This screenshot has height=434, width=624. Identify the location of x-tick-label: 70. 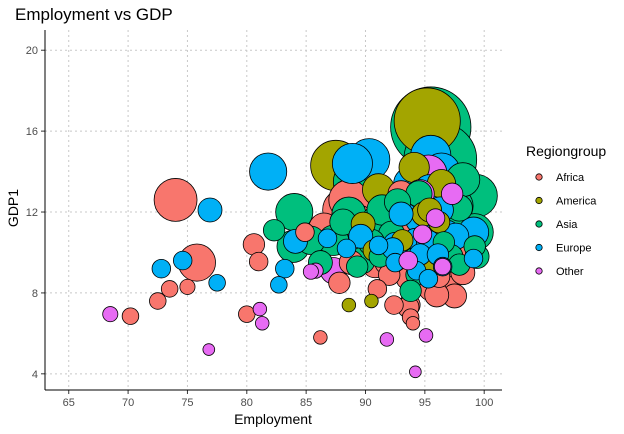
(128, 403).